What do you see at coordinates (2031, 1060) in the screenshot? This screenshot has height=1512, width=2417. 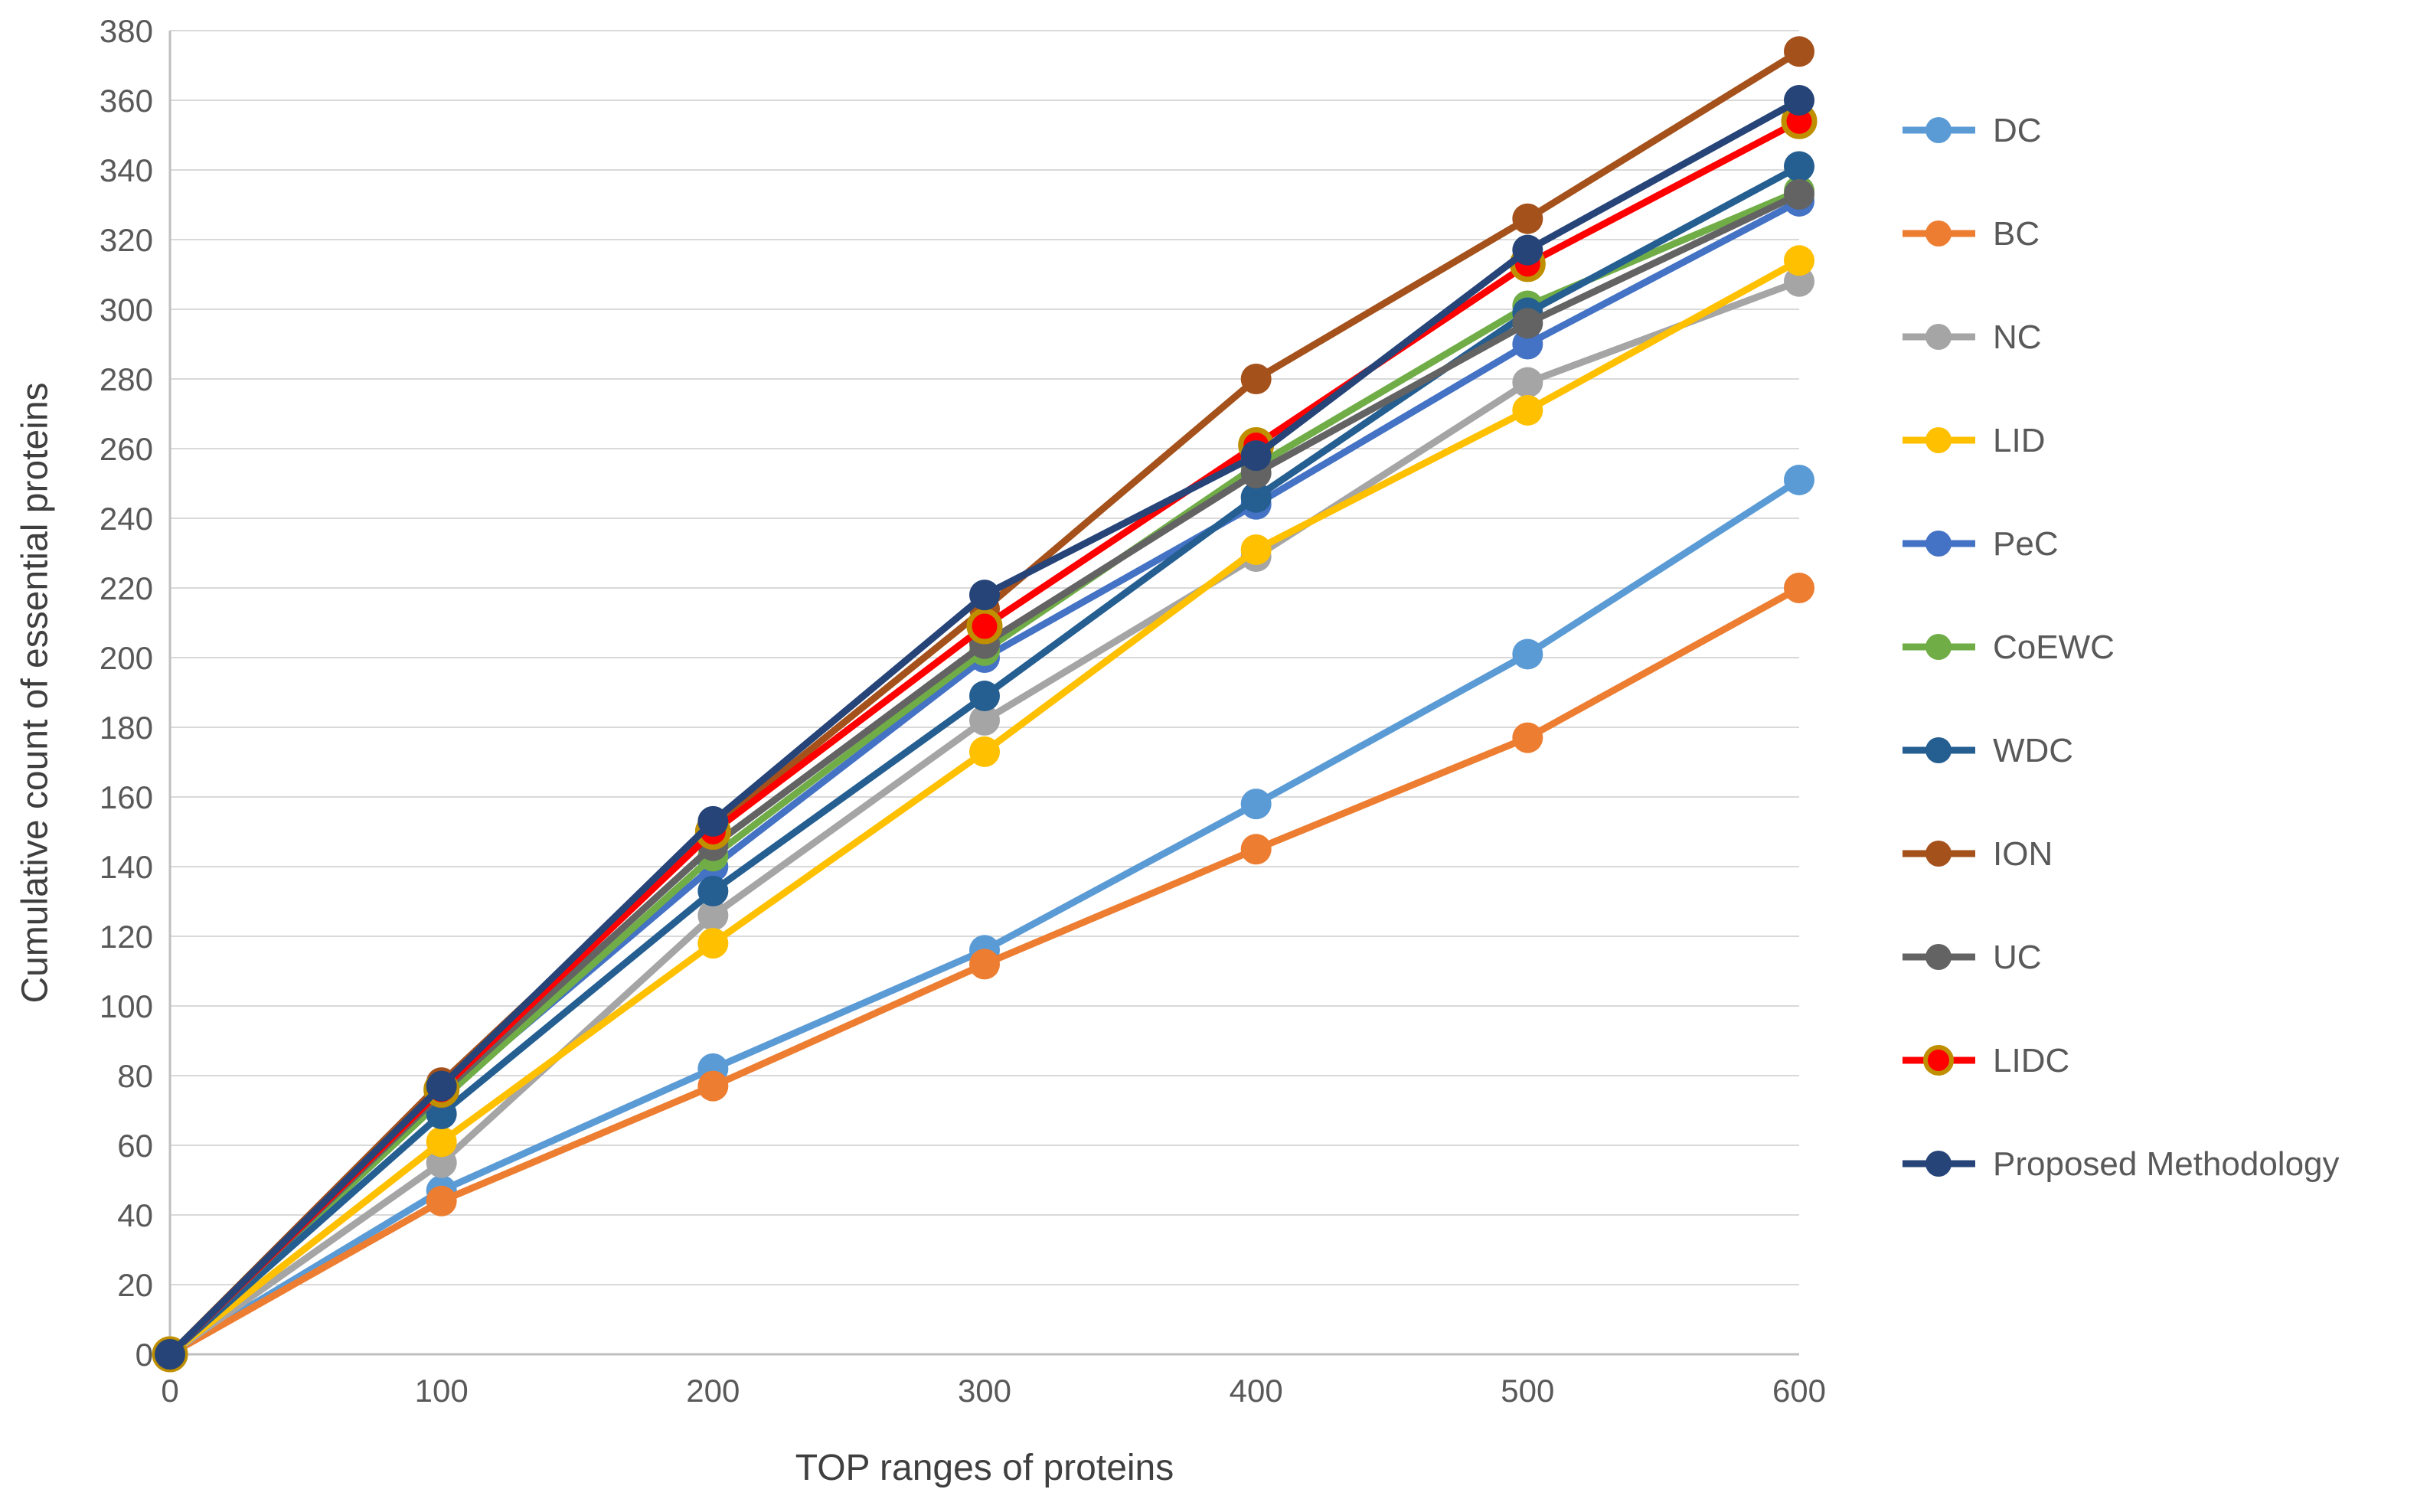 I see `legend-label-lidc: LIDC` at bounding box center [2031, 1060].